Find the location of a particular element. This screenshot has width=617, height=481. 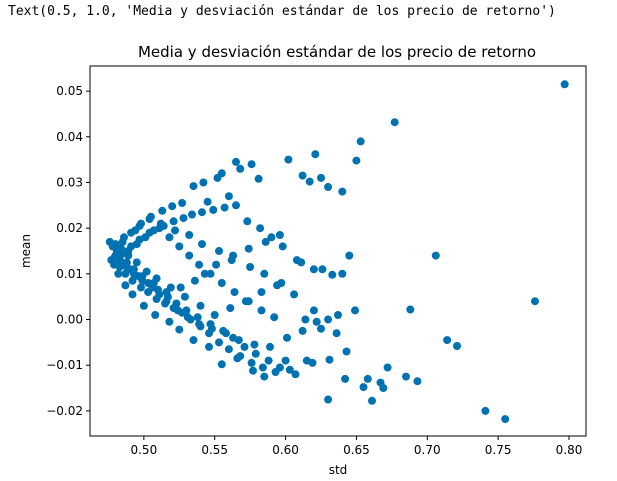

y-tick-label: 0.02 is located at coordinates (69, 228).